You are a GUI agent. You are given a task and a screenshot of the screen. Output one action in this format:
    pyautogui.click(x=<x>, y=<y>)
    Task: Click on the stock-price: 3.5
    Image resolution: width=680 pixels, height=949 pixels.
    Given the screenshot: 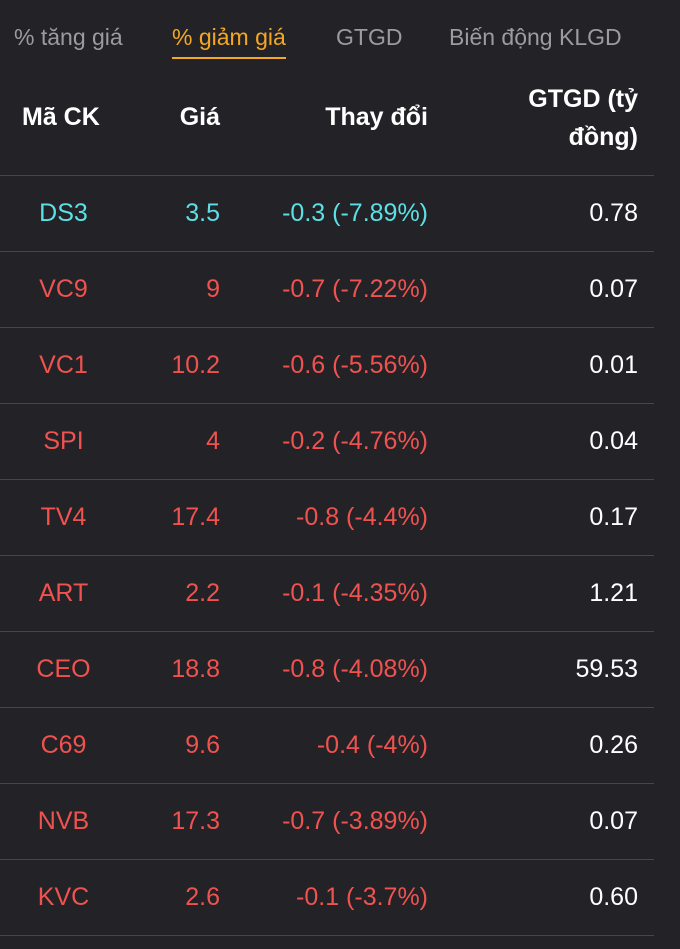 What is the action you would take?
    pyautogui.click(x=202, y=213)
    